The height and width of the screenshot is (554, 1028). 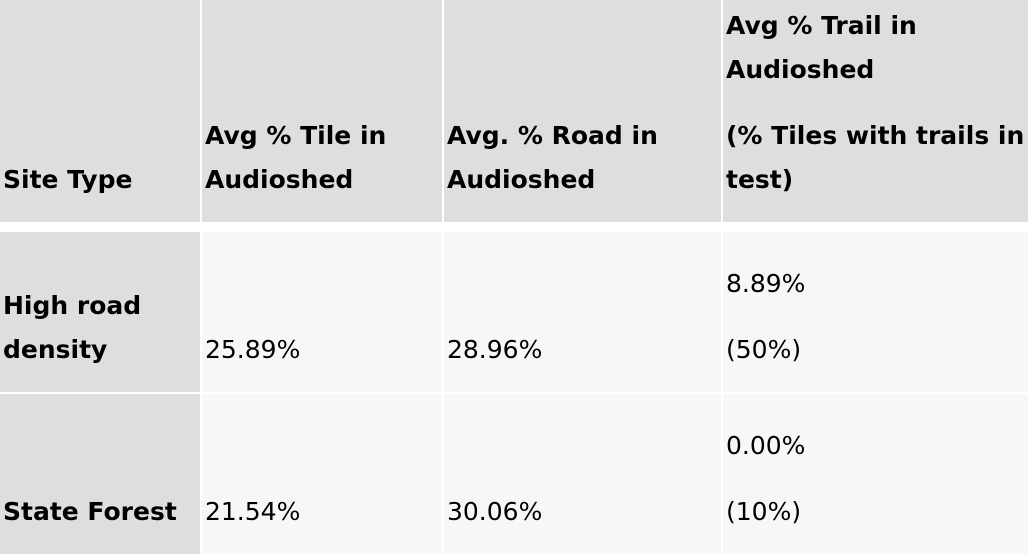 What do you see at coordinates (875, 474) in the screenshot?
I see `table-cell-trail: 0.00% (10%)` at bounding box center [875, 474].